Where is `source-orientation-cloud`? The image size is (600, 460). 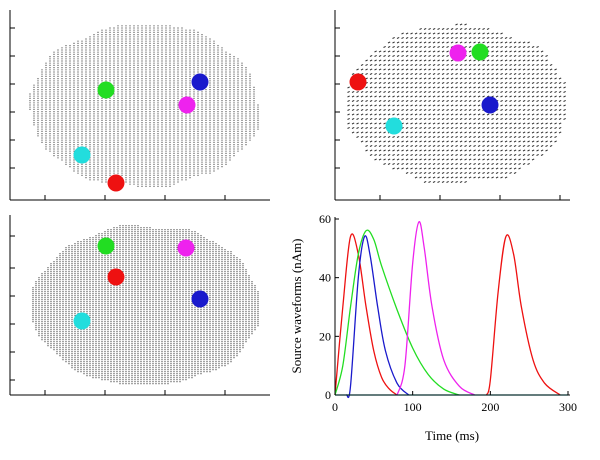
source-orientation-cloud is located at coordinates (456, 103).